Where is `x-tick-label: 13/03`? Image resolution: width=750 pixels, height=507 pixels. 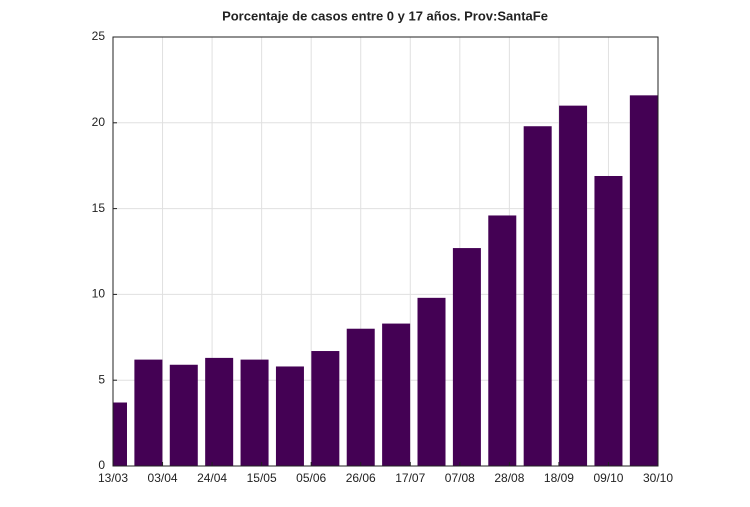
x-tick-label: 13/03 is located at coordinates (113, 478).